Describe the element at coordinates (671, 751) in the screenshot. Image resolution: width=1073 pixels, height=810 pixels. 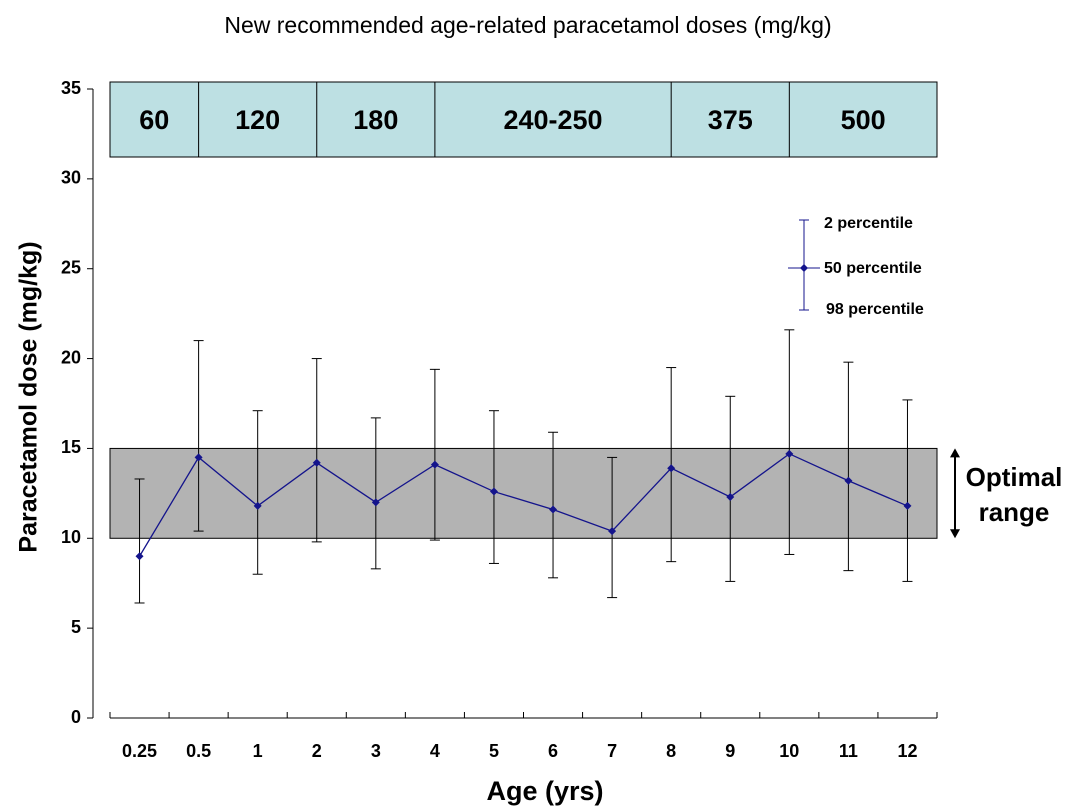
I see `x-tick-label: 8` at that location.